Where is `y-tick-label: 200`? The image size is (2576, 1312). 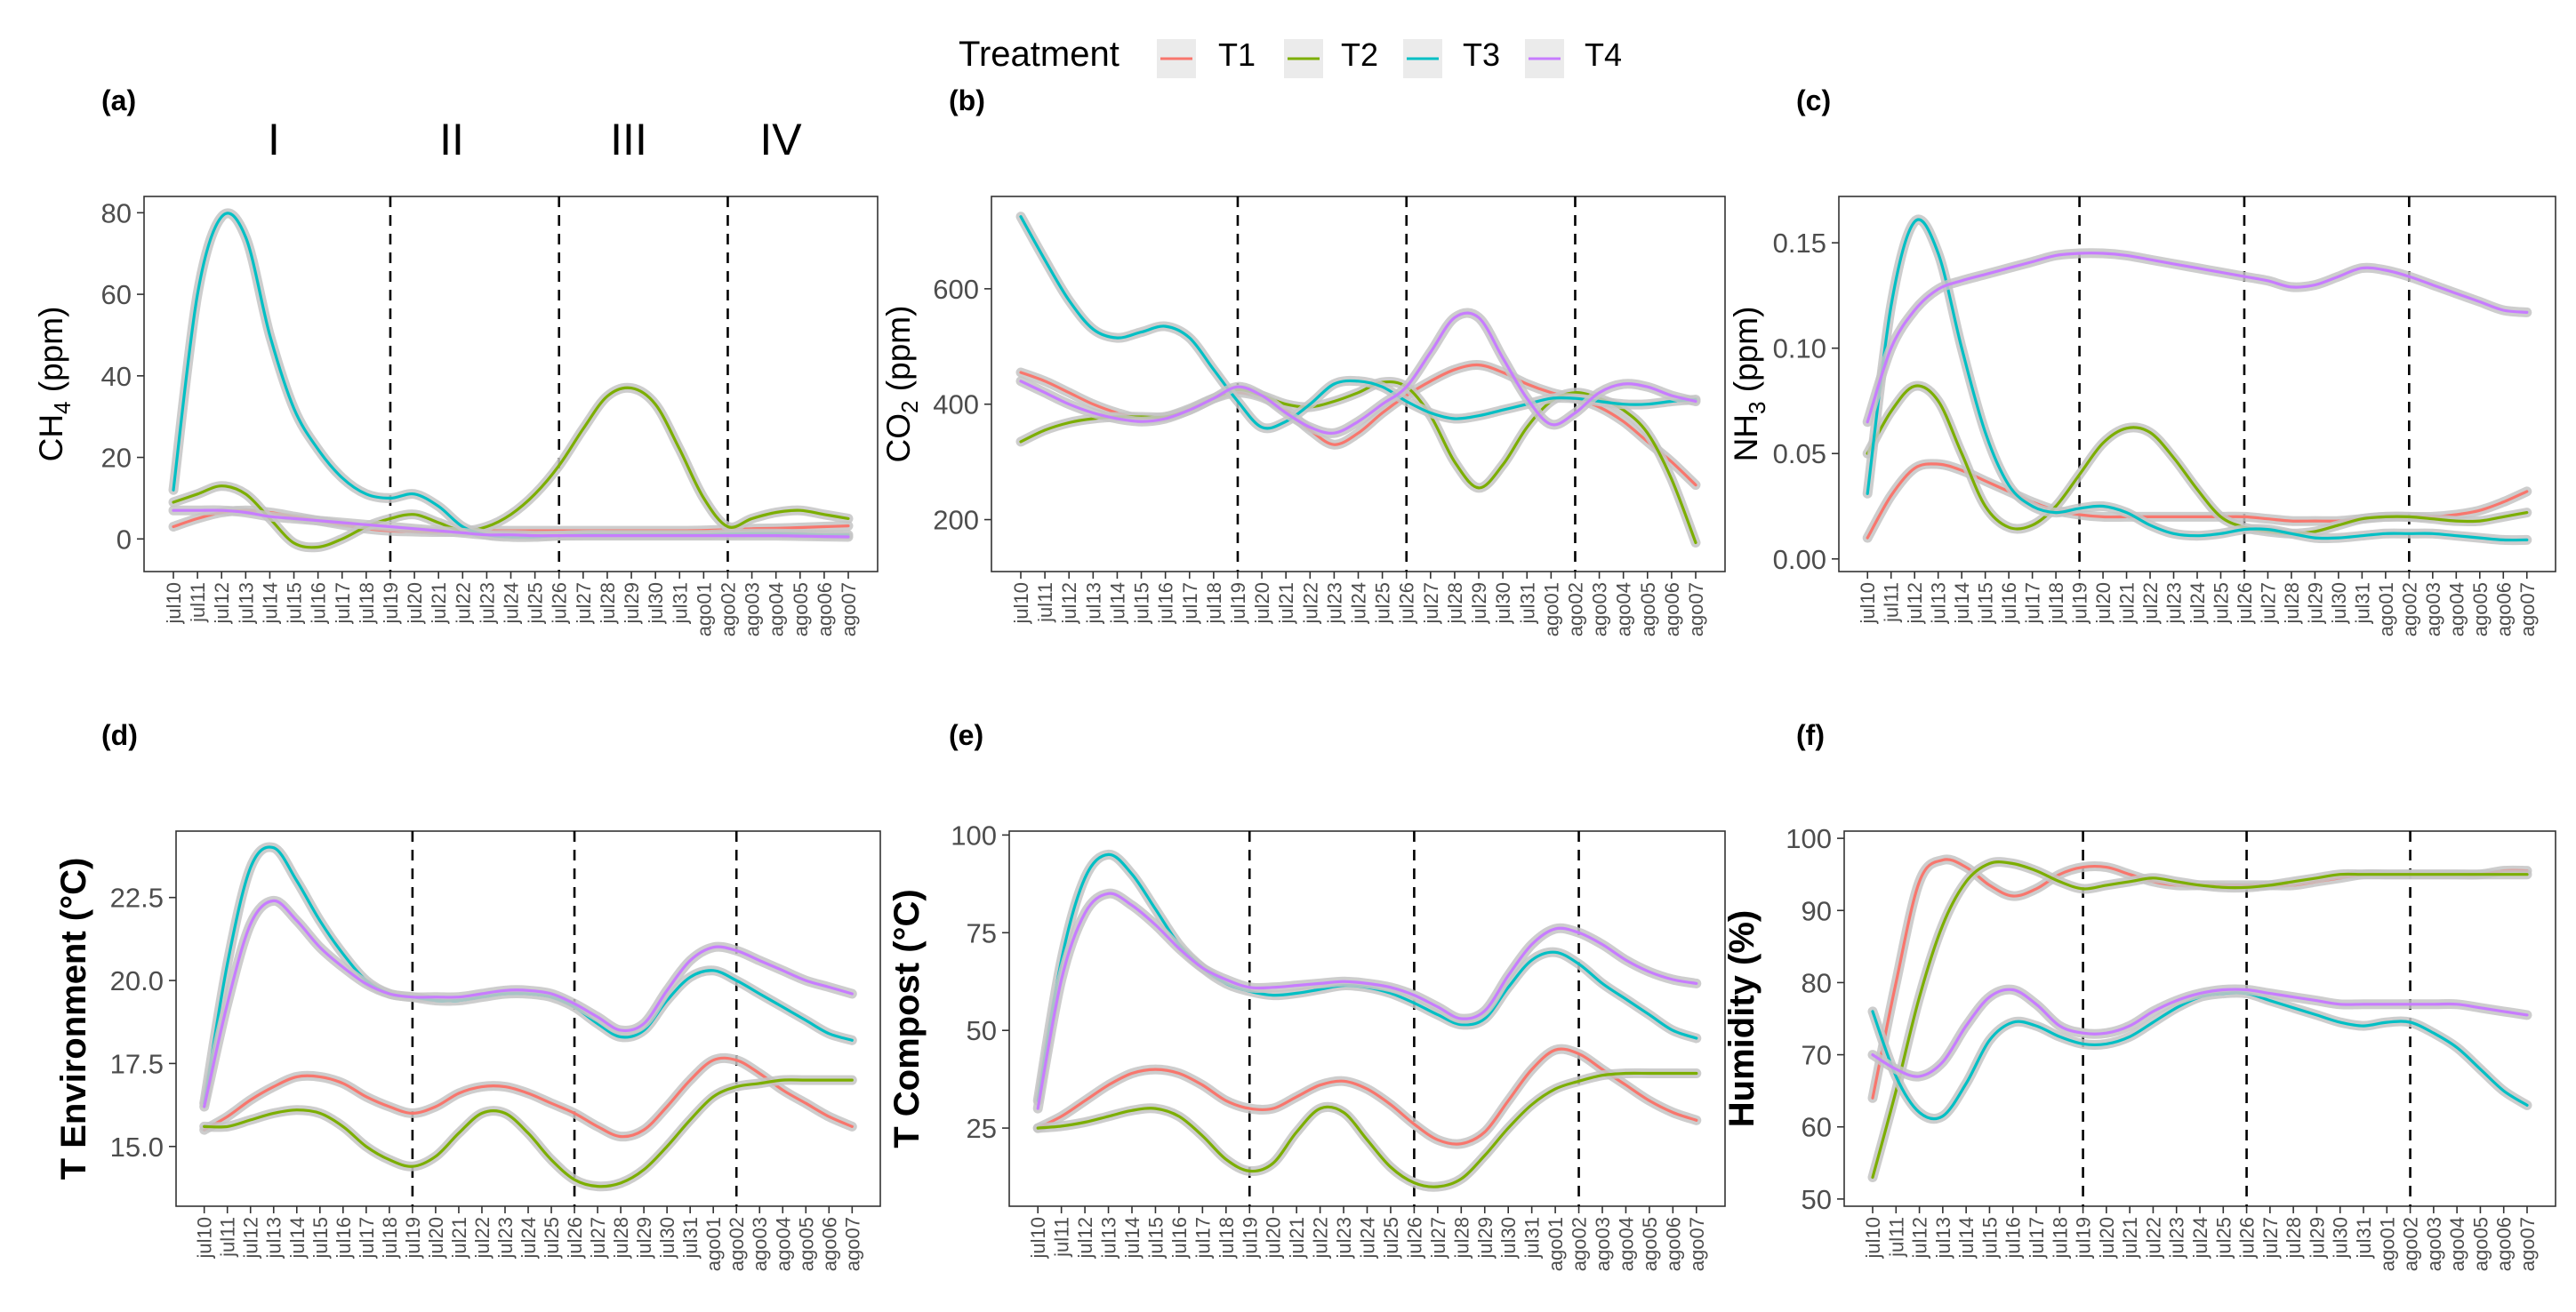
y-tick-label: 200 is located at coordinates (956, 520).